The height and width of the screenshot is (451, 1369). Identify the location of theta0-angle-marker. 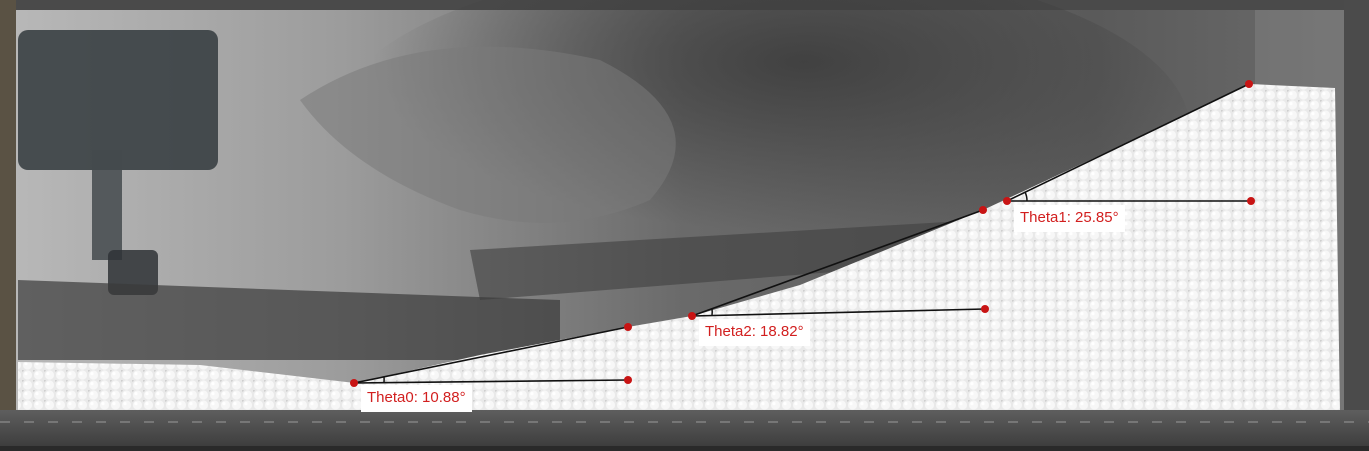
(491, 355).